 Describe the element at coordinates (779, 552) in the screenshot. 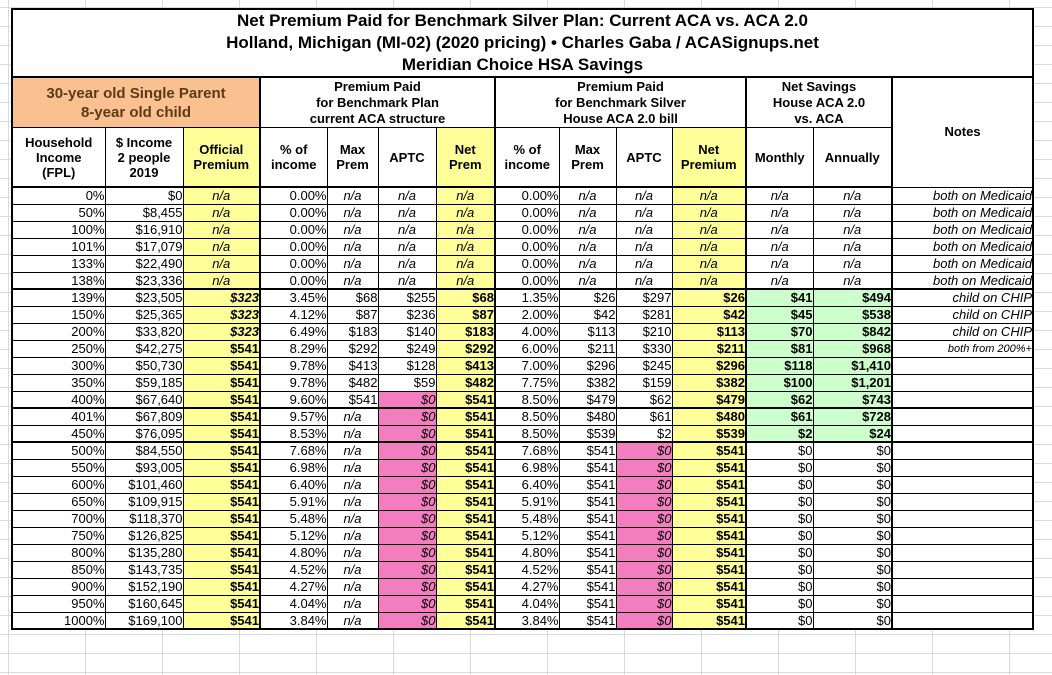

I see `cell-monthly: $0` at that location.